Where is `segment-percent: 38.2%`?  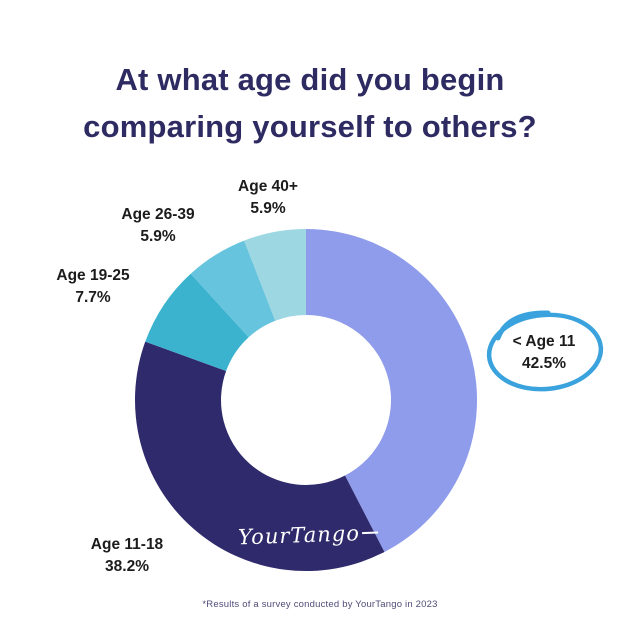 segment-percent: 38.2% is located at coordinates (127, 566).